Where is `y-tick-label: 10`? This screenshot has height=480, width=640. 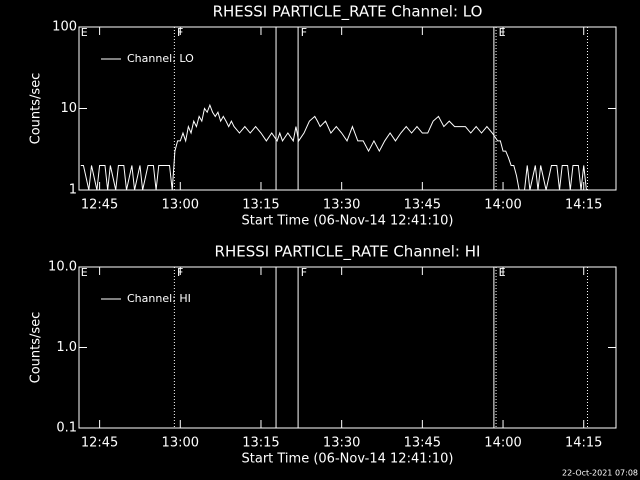 y-tick-label: 10 is located at coordinates (68, 108).